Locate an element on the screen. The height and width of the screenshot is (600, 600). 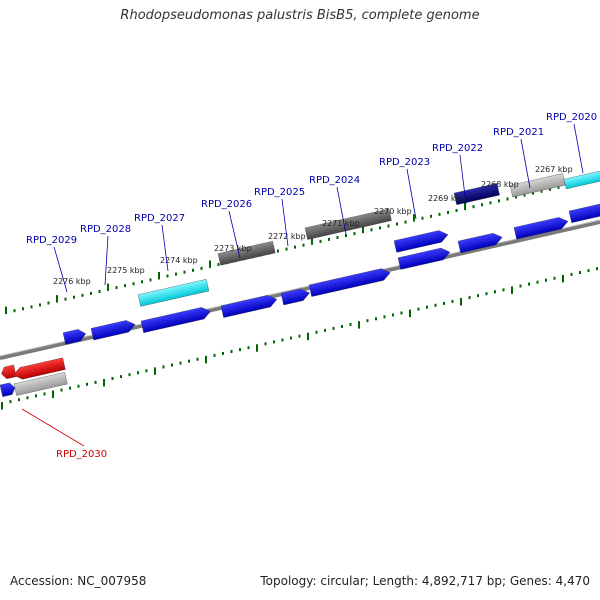
gene-label: RPD_2030 is located at coordinates (81, 454).